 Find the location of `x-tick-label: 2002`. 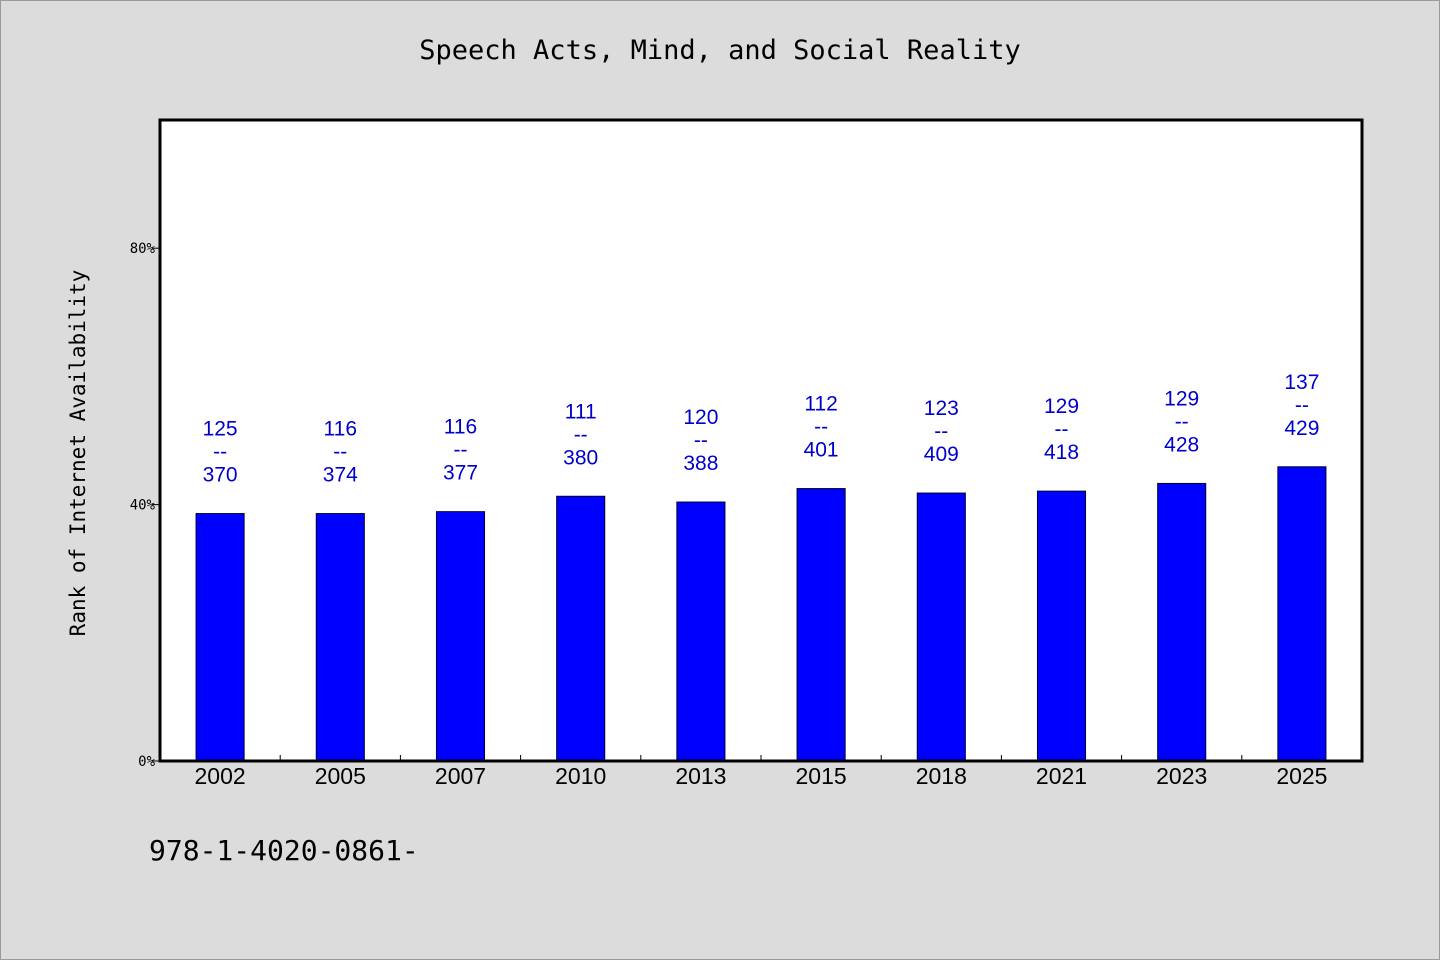

x-tick-label: 2002 is located at coordinates (220, 776).